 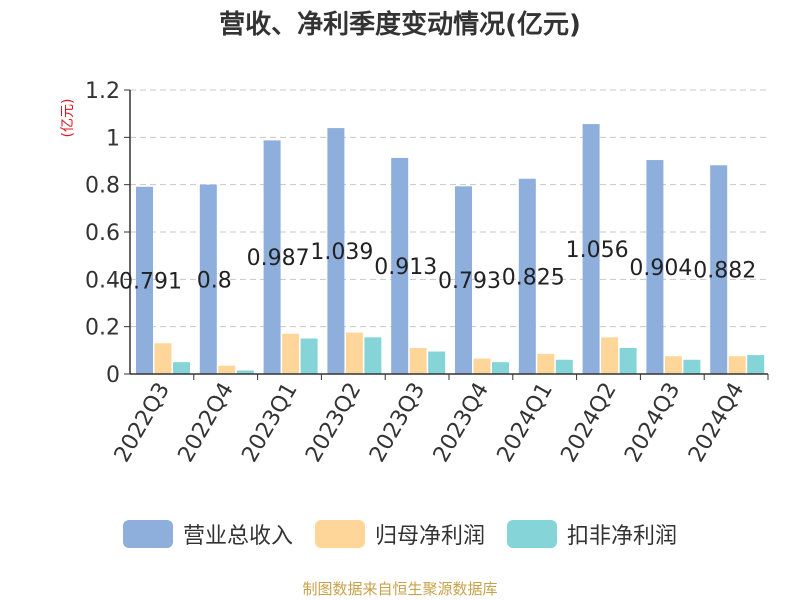 What do you see at coordinates (588, 423) in the screenshot?
I see `x-tick-label: 2024Q2` at bounding box center [588, 423].